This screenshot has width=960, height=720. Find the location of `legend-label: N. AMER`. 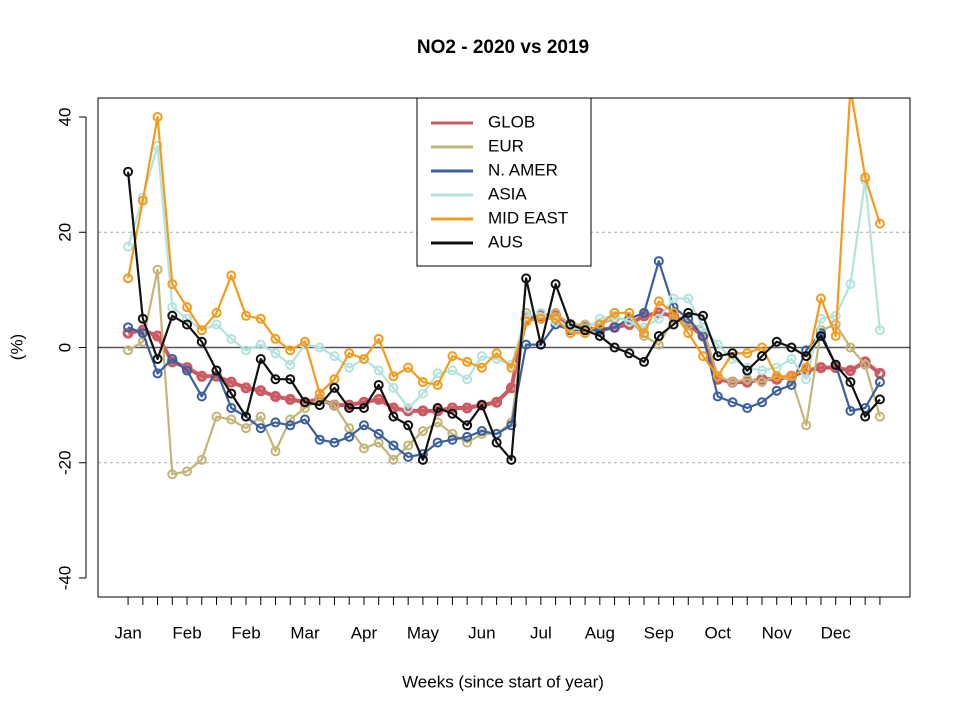

legend-label: N. AMER is located at coordinates (523, 169).